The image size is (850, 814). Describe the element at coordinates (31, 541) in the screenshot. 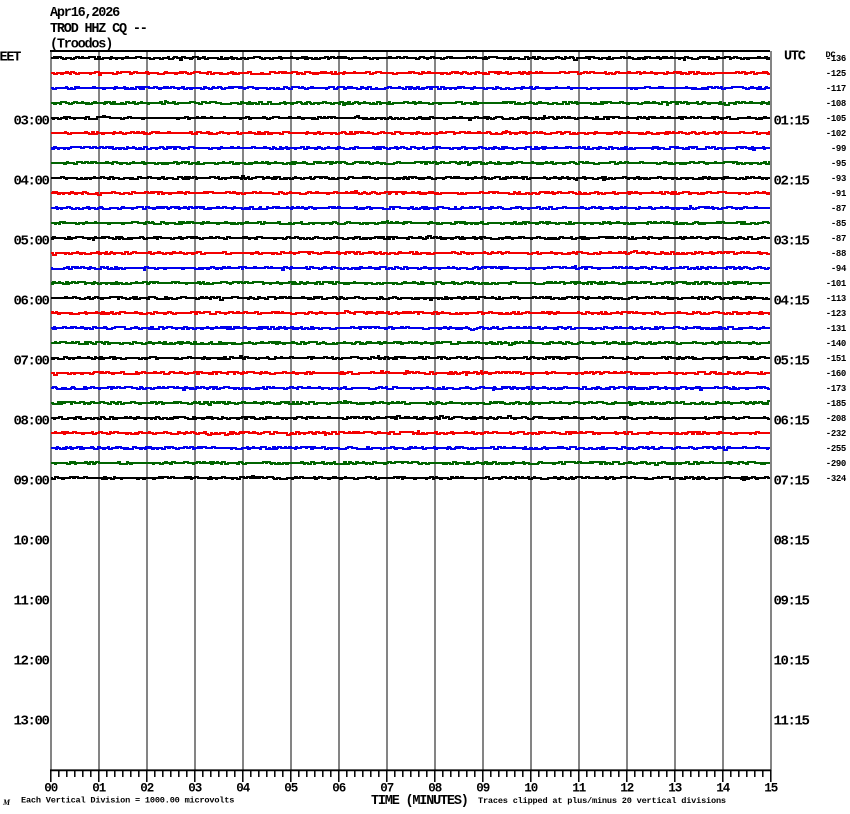

I see `svg-text: 10:00` at that location.